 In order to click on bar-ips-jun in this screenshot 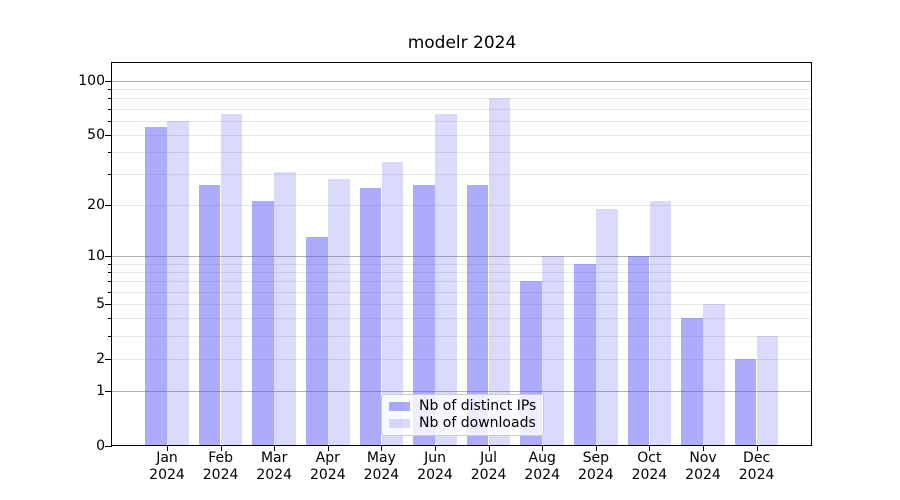, I will do `click(424, 315)`.